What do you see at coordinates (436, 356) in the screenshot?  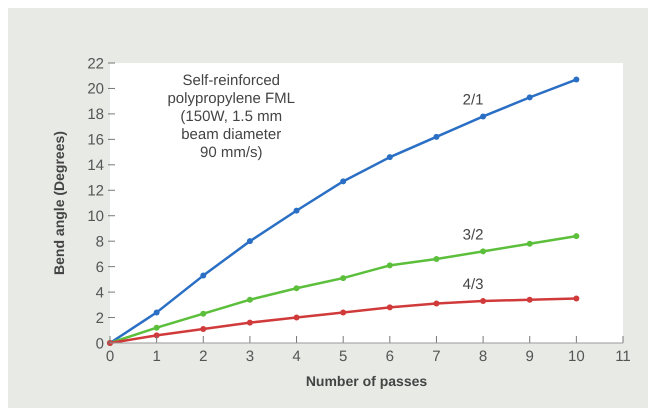 I see `x-tick-label: 7` at bounding box center [436, 356].